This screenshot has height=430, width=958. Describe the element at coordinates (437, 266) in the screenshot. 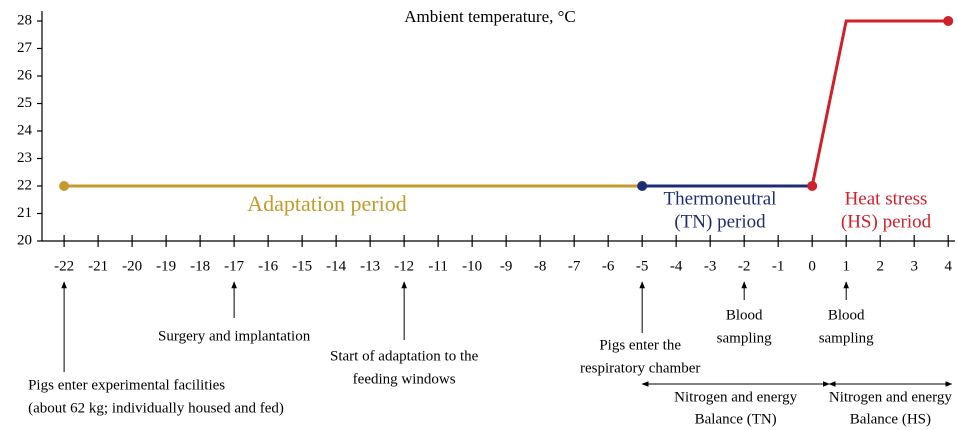

I see `x-tick-label: -11` at that location.